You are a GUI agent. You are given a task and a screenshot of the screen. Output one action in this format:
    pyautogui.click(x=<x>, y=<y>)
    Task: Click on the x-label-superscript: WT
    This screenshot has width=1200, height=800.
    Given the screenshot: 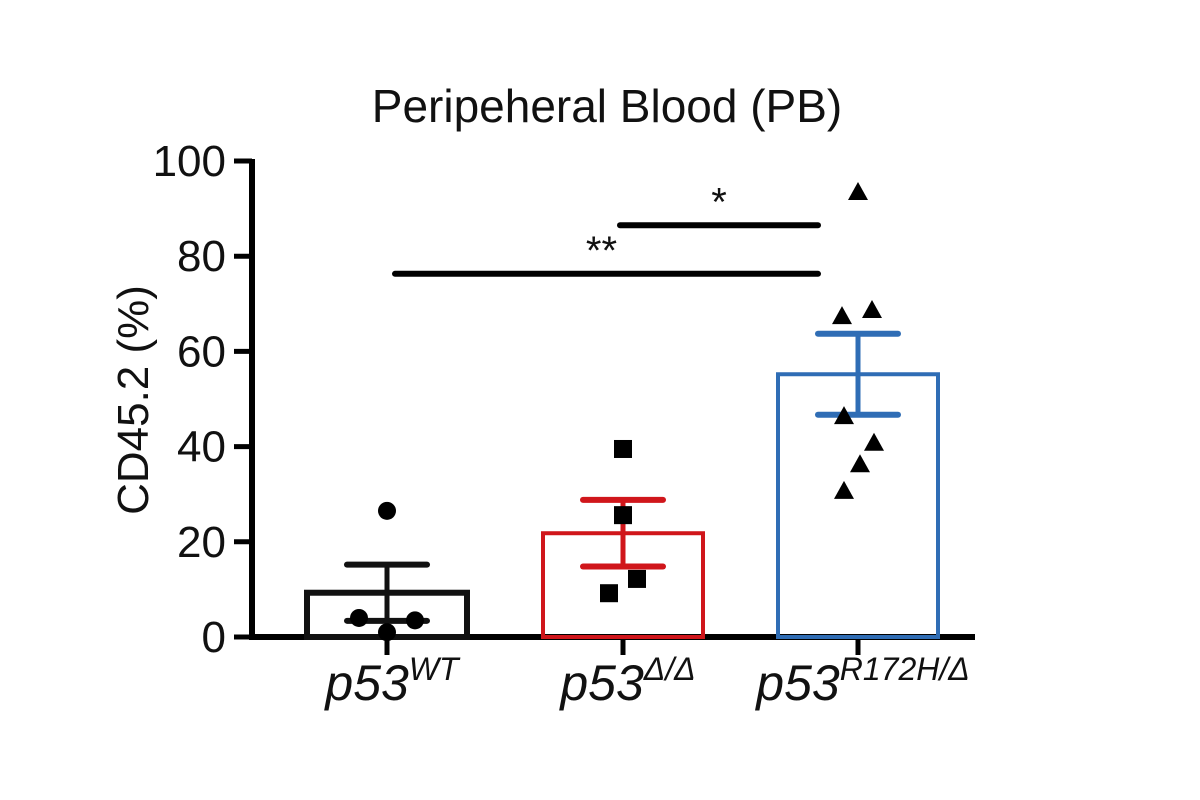 What is the action you would take?
    pyautogui.click(x=435, y=669)
    